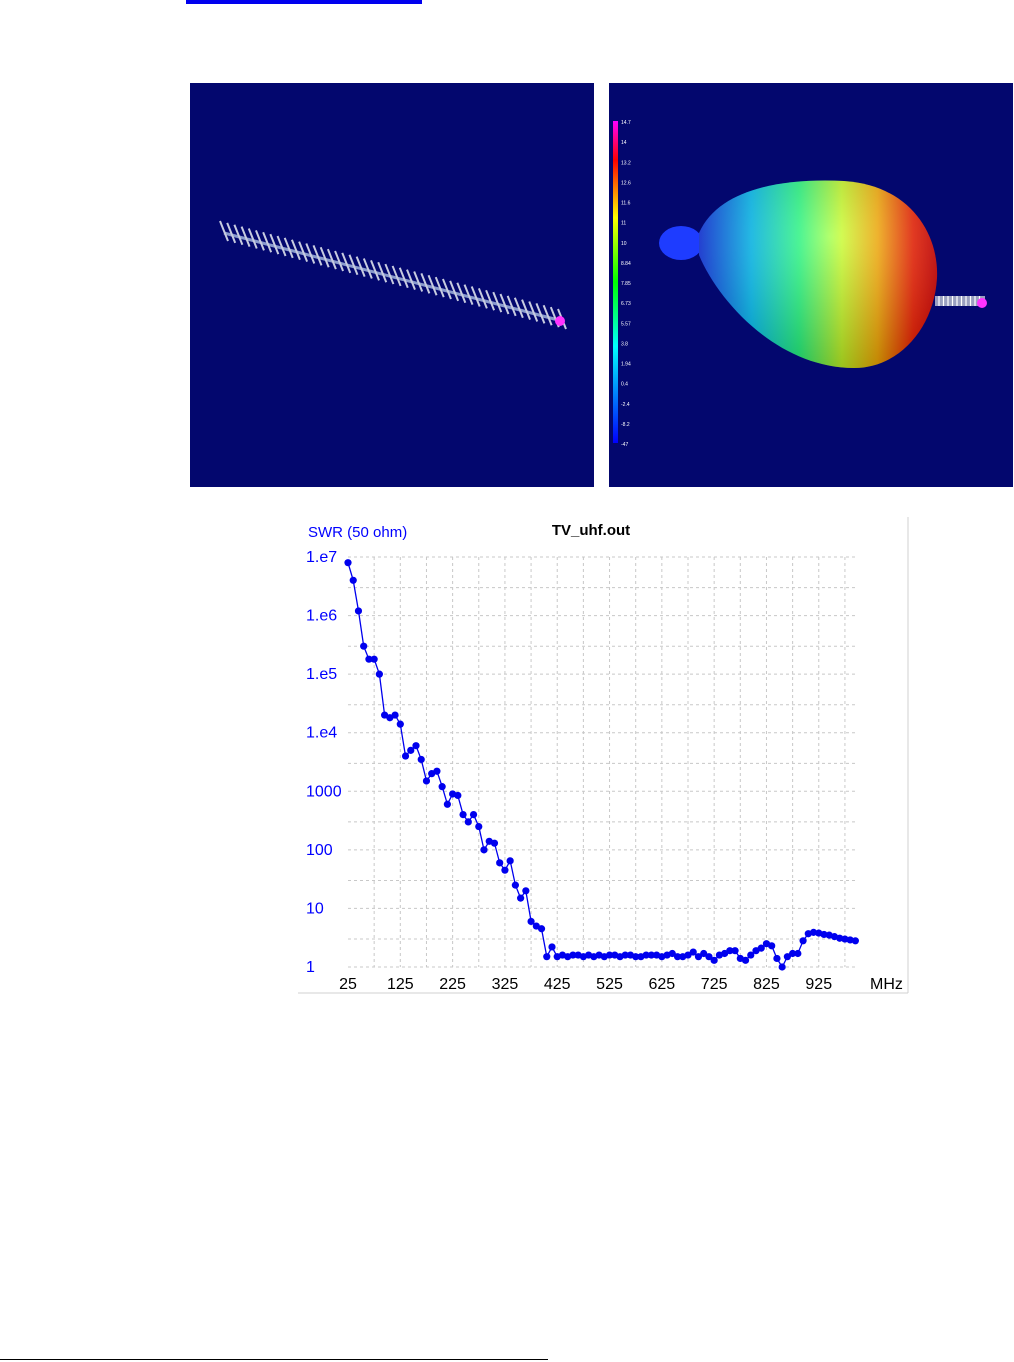  What do you see at coordinates (310, 967) in the screenshot?
I see `y-tick-label: 1` at bounding box center [310, 967].